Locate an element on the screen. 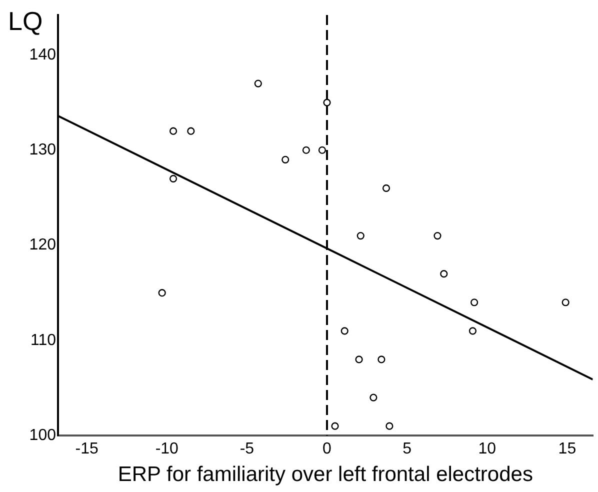 This screenshot has width=598, height=492. y-axis-title: LQ is located at coordinates (25, 21).